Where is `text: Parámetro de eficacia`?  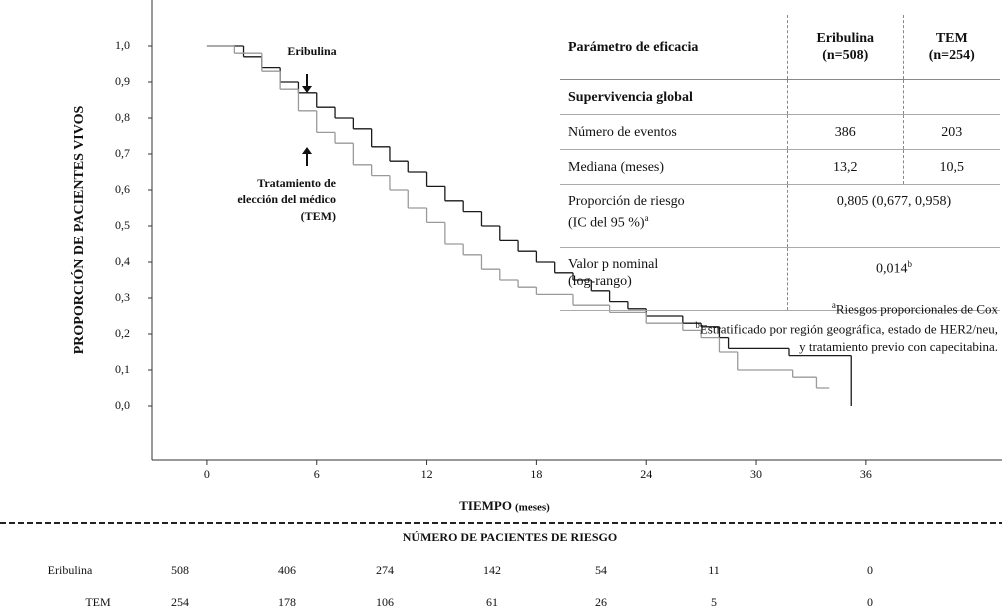
text: Parámetro de eficacia is located at coordinates (633, 47).